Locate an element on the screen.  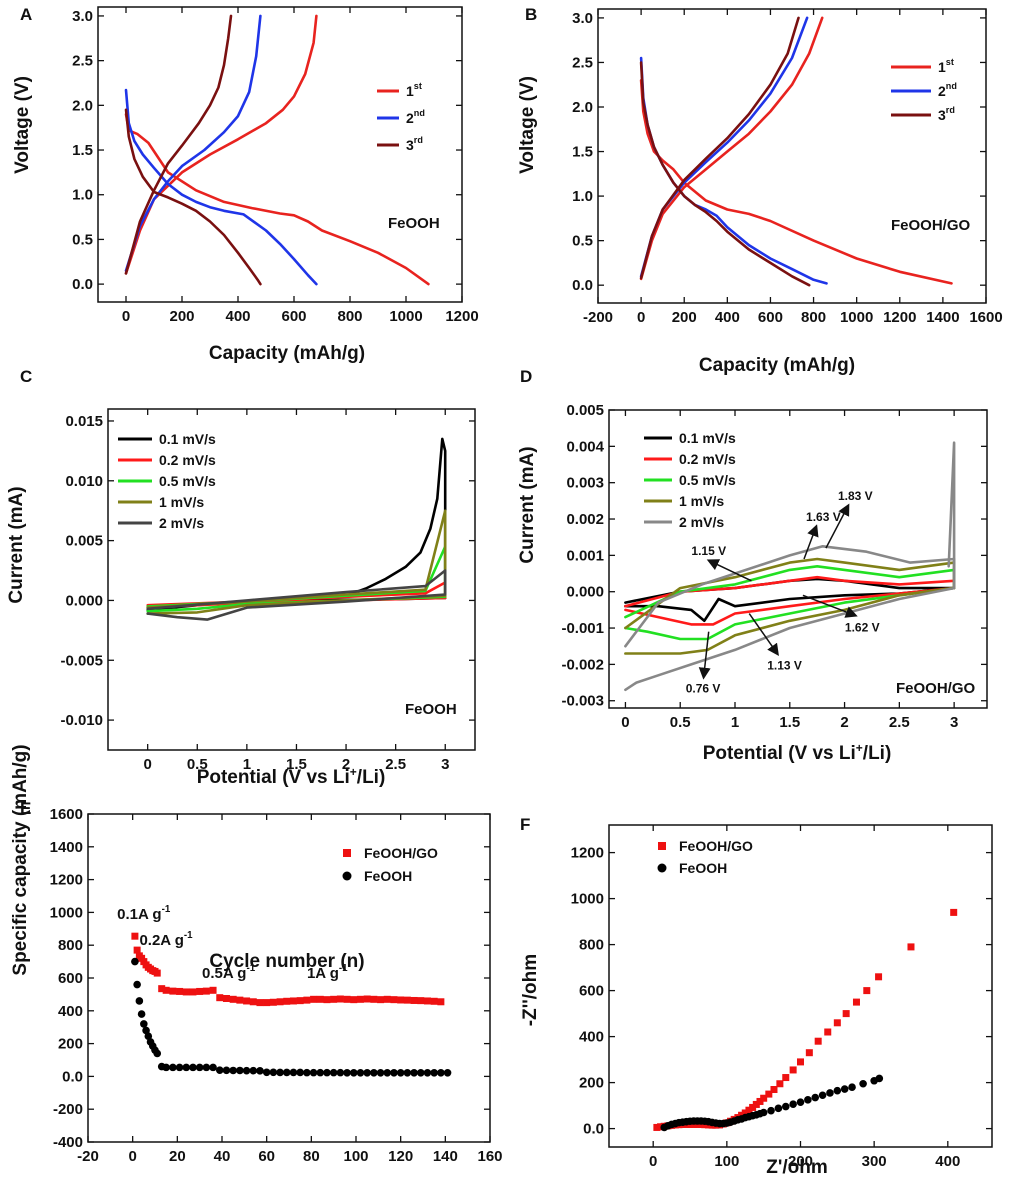
x-tick-label: 2 is located at coordinates (346, 764).